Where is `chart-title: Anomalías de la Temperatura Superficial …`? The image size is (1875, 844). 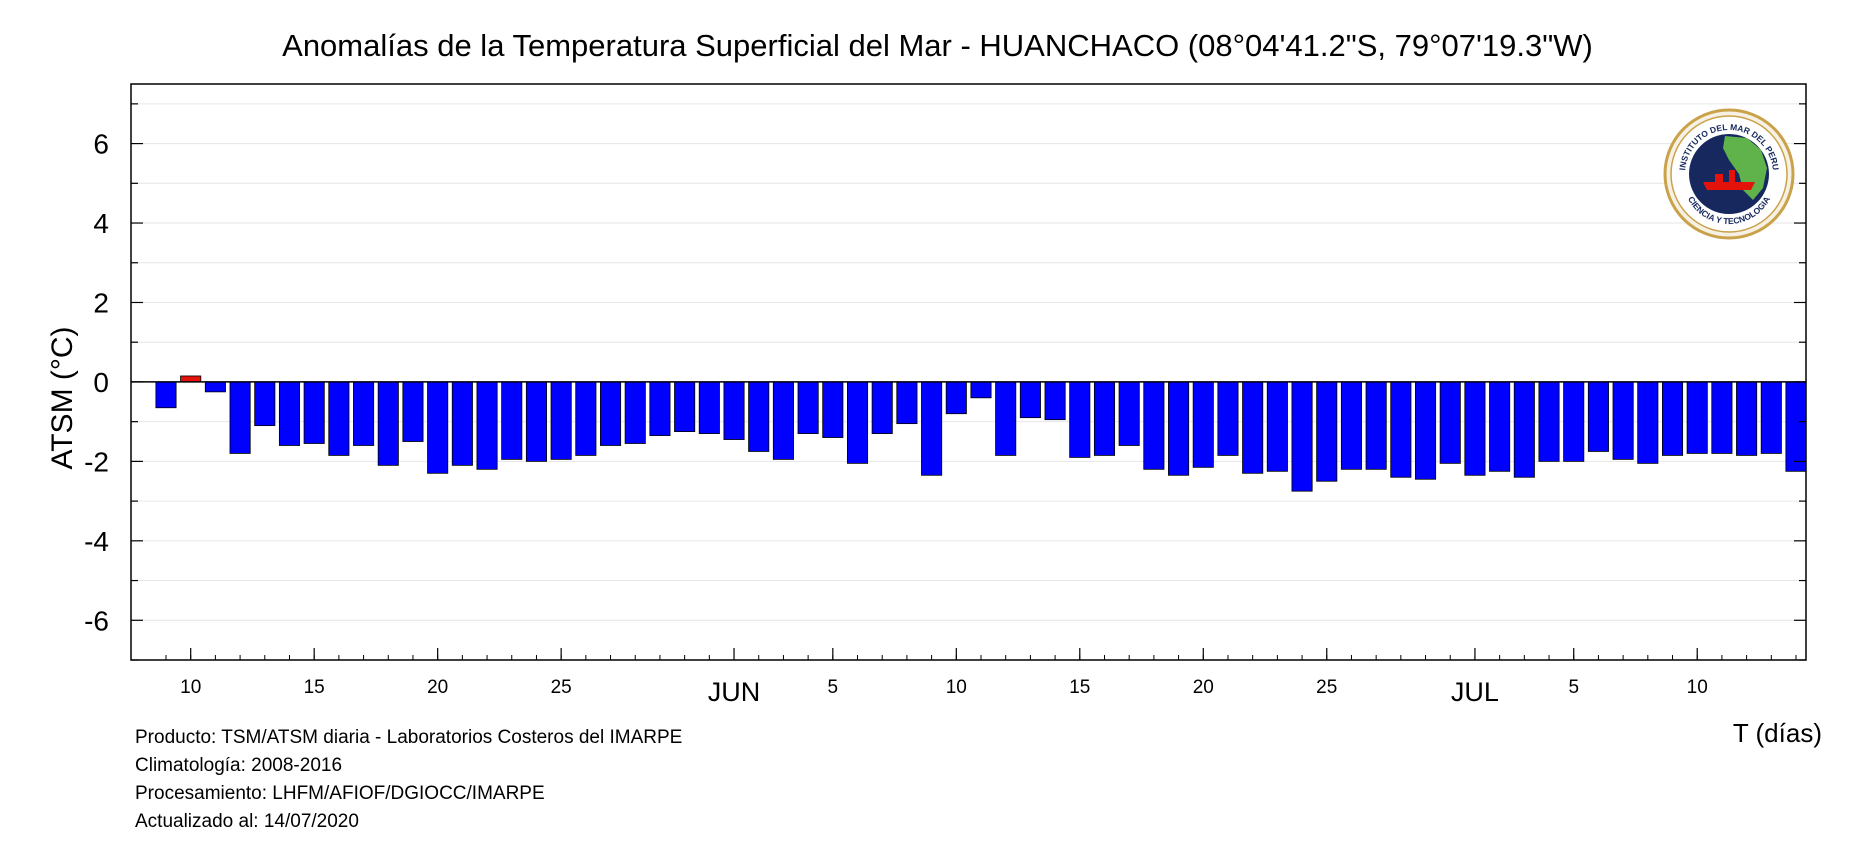
chart-title: Anomalías de la Temperatura Superficial … is located at coordinates (937, 45).